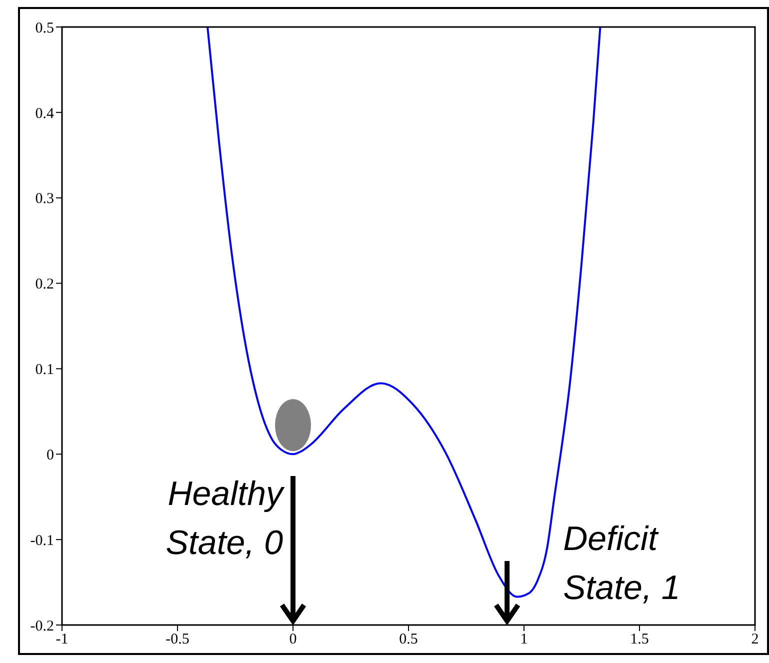 This screenshot has width=769, height=663. Describe the element at coordinates (44, 370) in the screenshot. I see `y-tick-label: 0.1` at that location.